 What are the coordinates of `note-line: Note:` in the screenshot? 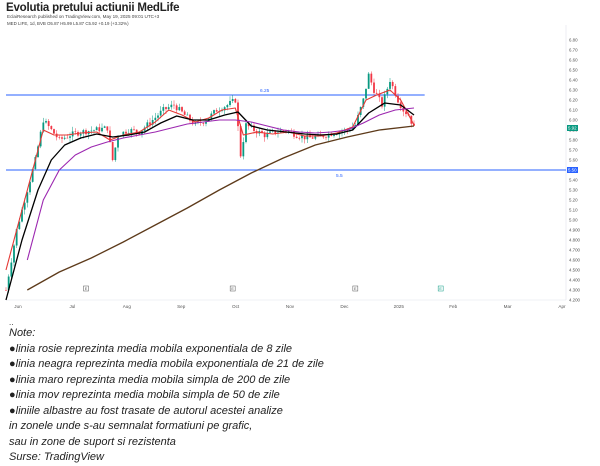 It's located at (22, 333).